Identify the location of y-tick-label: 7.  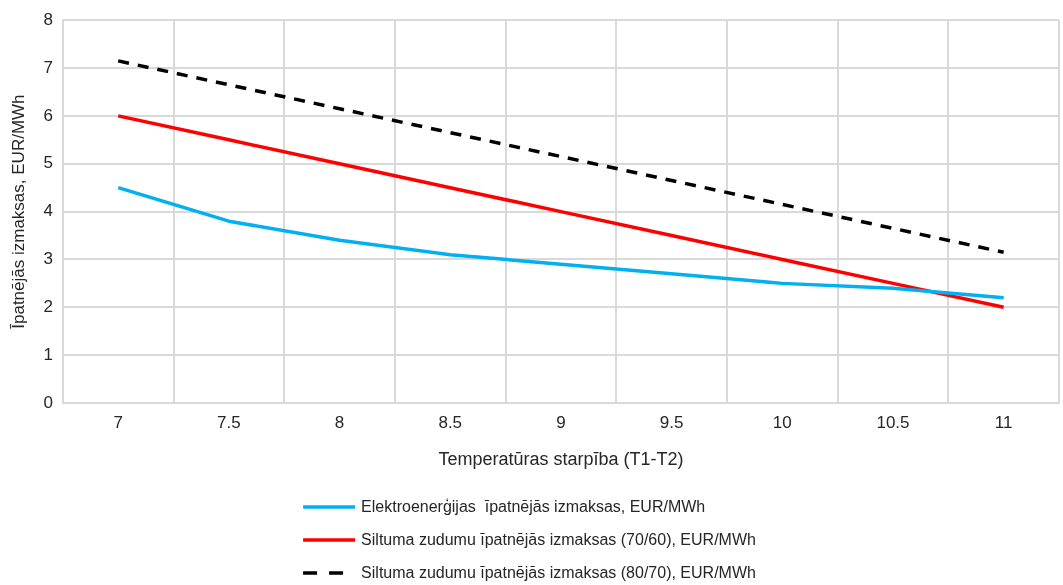
(48, 67).